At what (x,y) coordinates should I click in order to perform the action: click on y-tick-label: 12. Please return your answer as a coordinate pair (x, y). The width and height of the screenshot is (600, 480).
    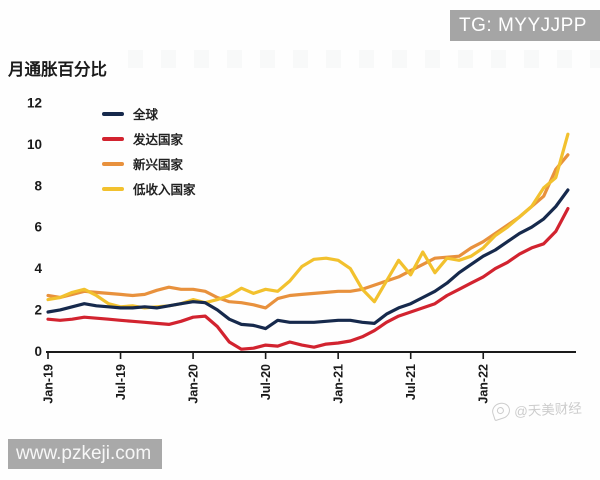
    Looking at the image, I should click on (34, 103).